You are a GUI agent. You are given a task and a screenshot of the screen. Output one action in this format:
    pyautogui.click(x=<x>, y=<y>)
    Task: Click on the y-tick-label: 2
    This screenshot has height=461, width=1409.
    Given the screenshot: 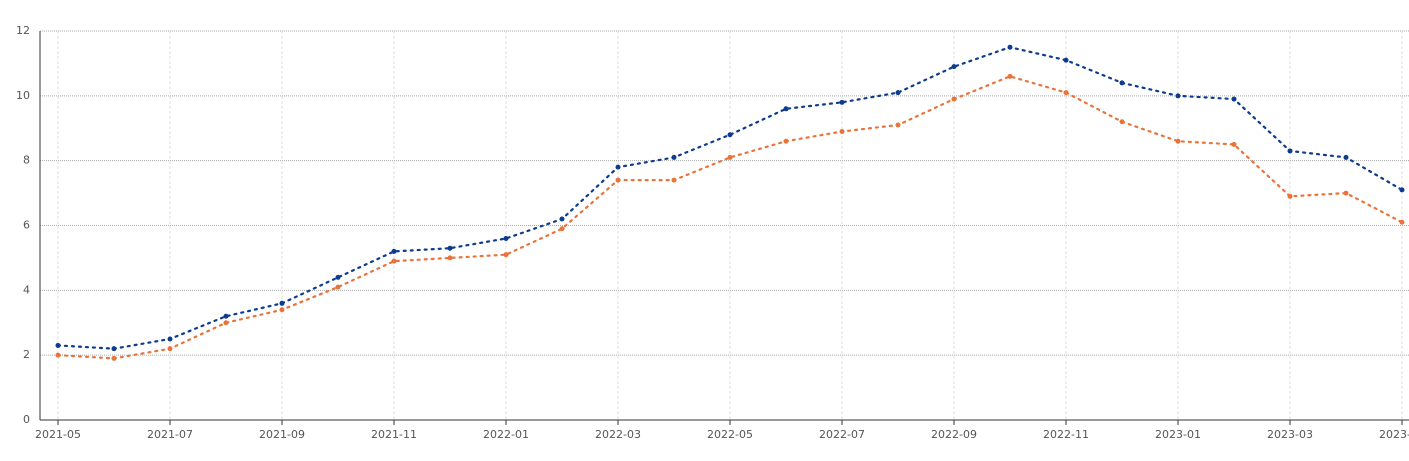 What is the action you would take?
    pyautogui.click(x=26, y=354)
    